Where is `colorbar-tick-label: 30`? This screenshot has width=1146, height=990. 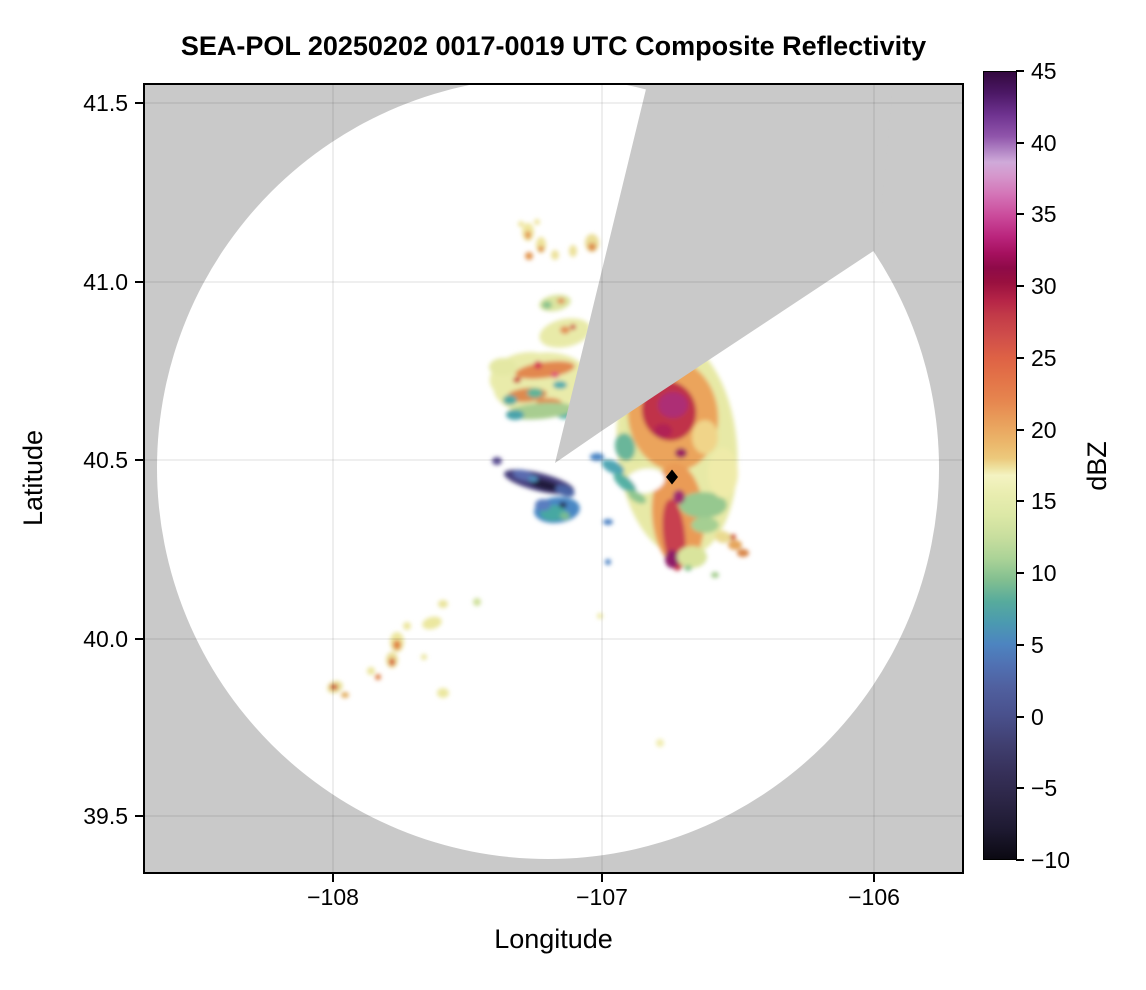
colorbar-tick-label: 30 is located at coordinates (1044, 286).